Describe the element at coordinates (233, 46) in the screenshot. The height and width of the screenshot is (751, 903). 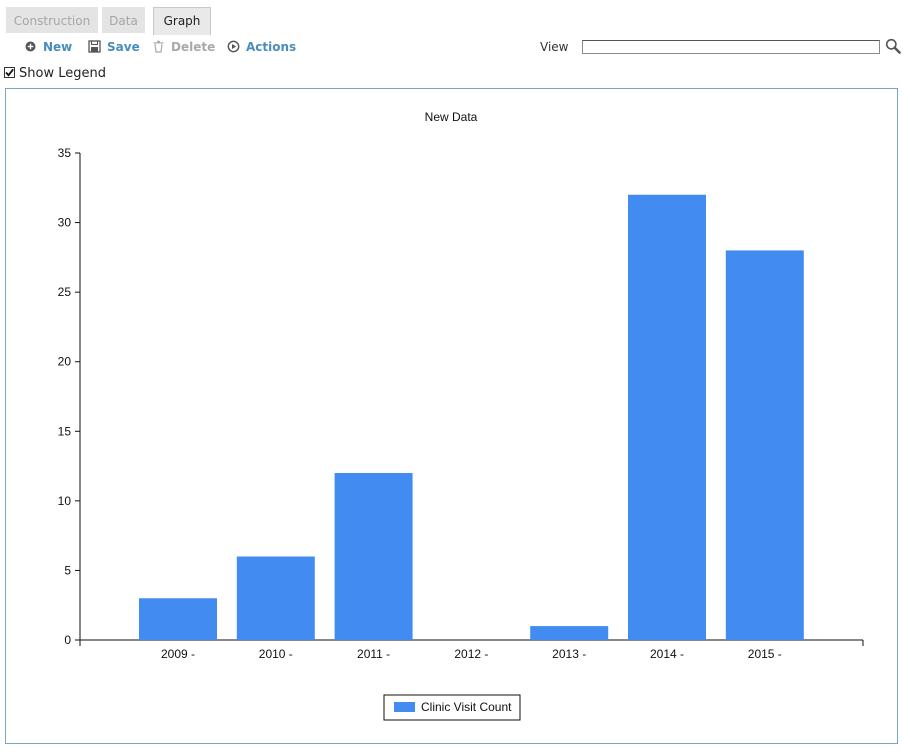
I see `play-circle-icon` at that location.